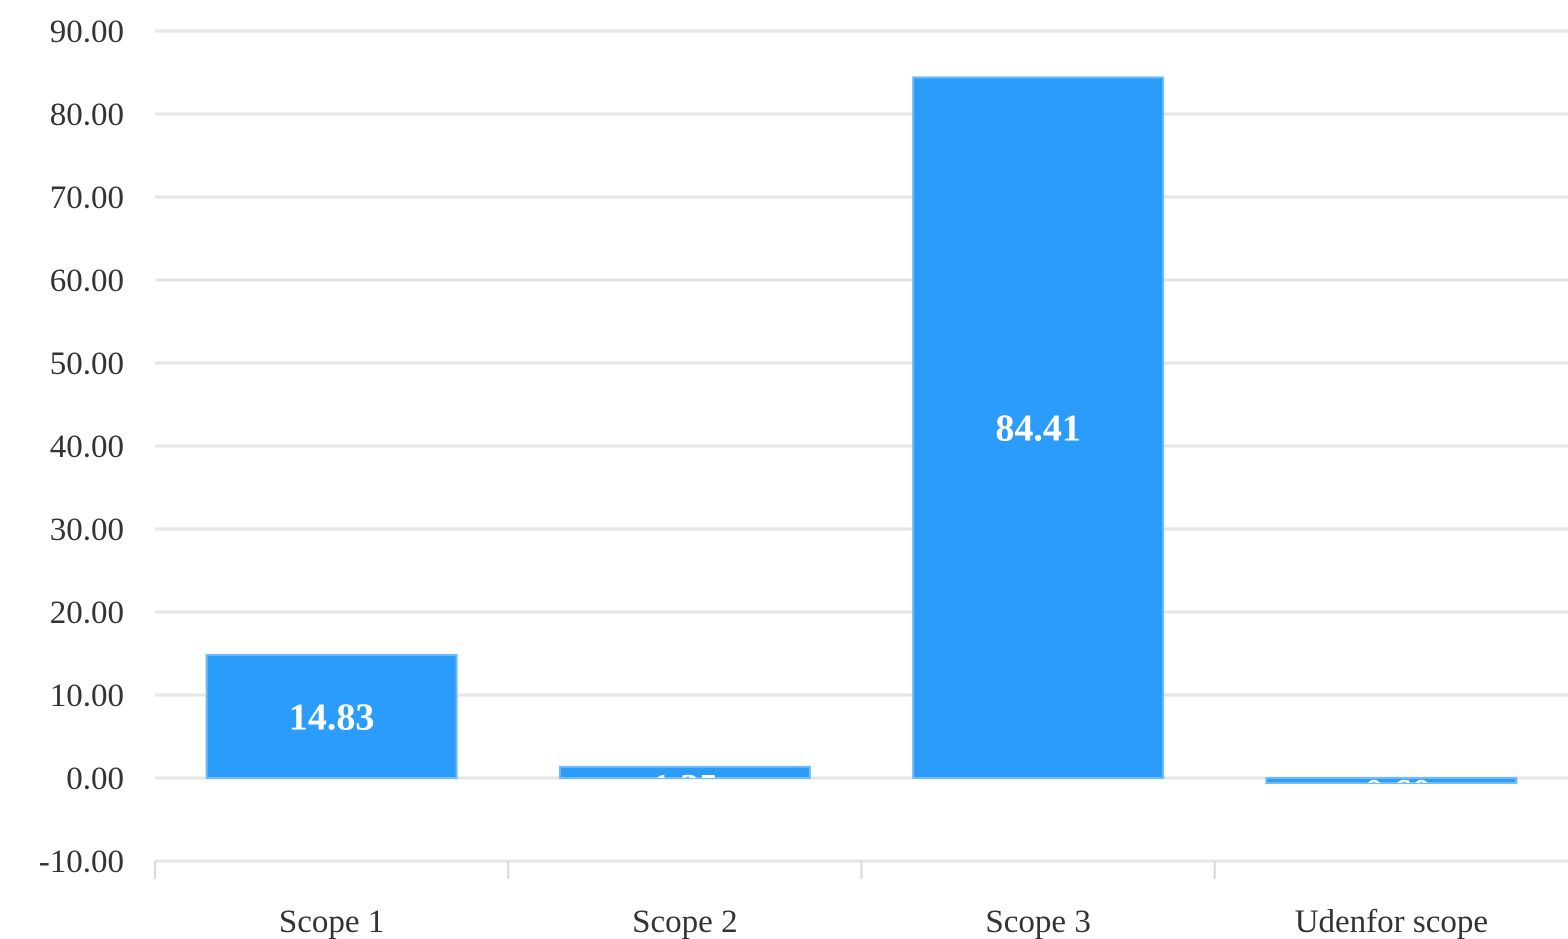  What do you see at coordinates (87, 613) in the screenshot?
I see `y-tick-label: 20.00` at bounding box center [87, 613].